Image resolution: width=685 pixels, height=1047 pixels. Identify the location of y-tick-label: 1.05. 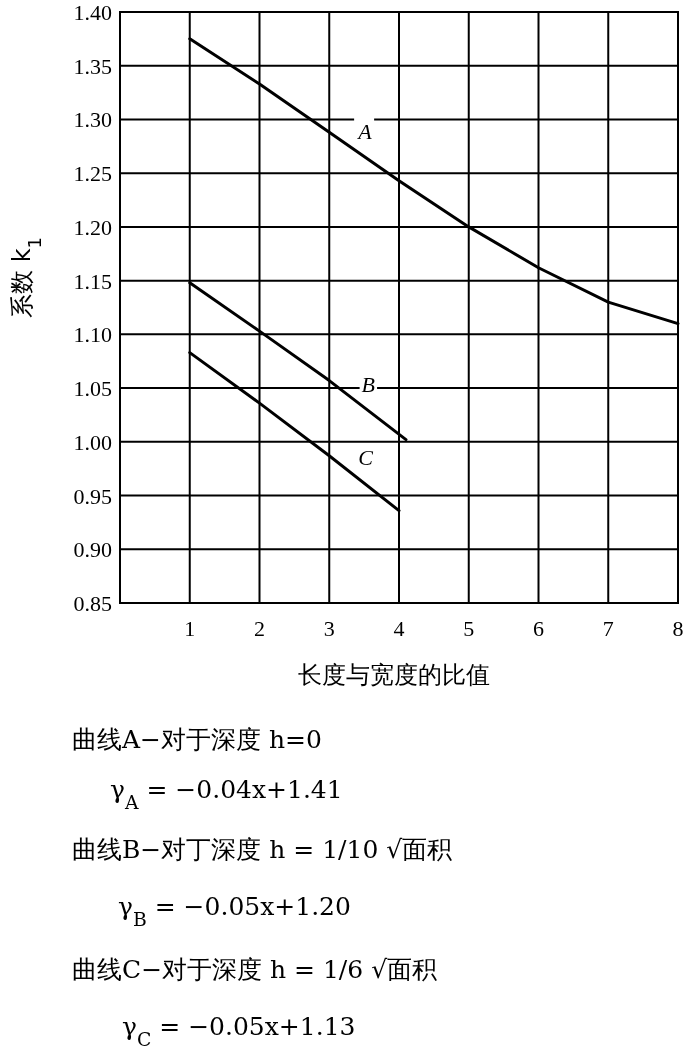
(92, 389).